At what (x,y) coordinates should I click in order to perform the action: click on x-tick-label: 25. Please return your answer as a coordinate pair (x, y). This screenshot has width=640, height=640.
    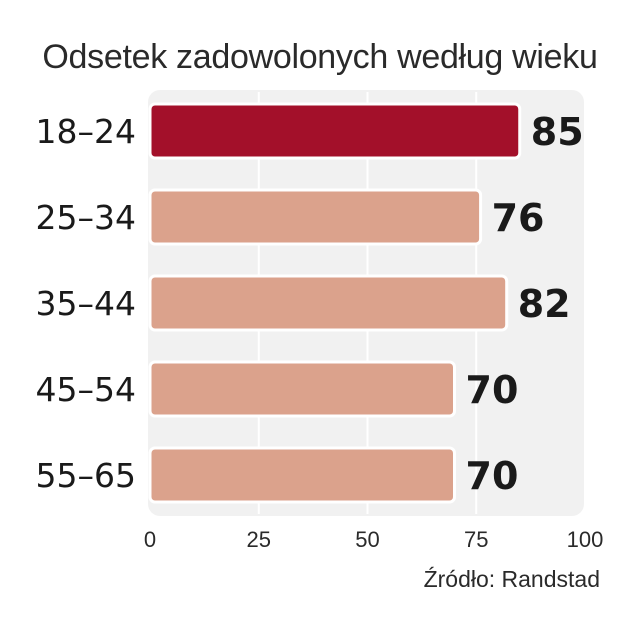
    Looking at the image, I should click on (259, 539).